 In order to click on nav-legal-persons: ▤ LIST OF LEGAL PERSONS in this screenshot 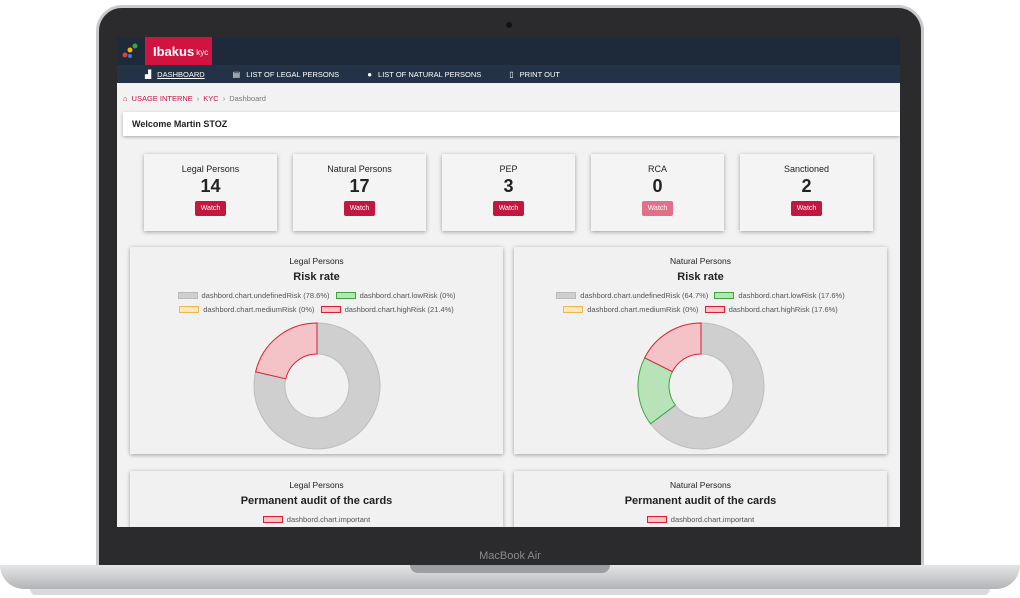, I will do `click(286, 74)`.